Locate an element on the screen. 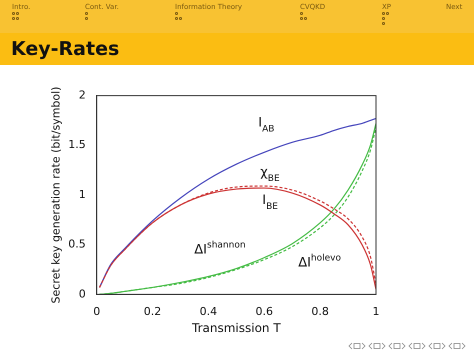 The width and height of the screenshot is (474, 355). y-tick-label: 1.5 is located at coordinates (77, 145).